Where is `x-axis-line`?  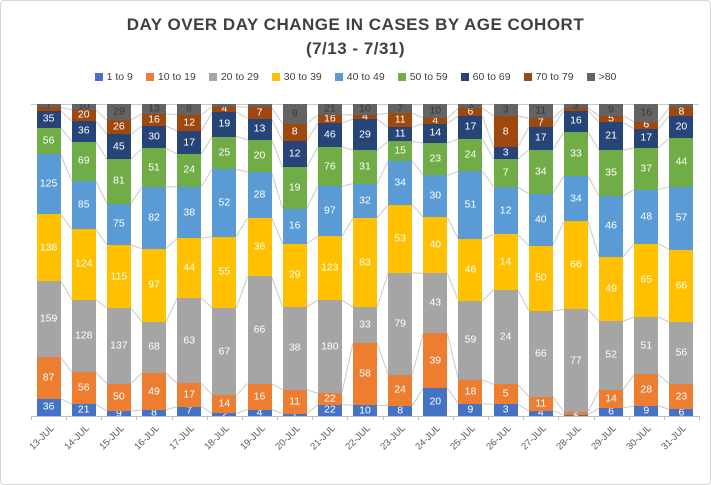
x-axis-line is located at coordinates (365, 416).